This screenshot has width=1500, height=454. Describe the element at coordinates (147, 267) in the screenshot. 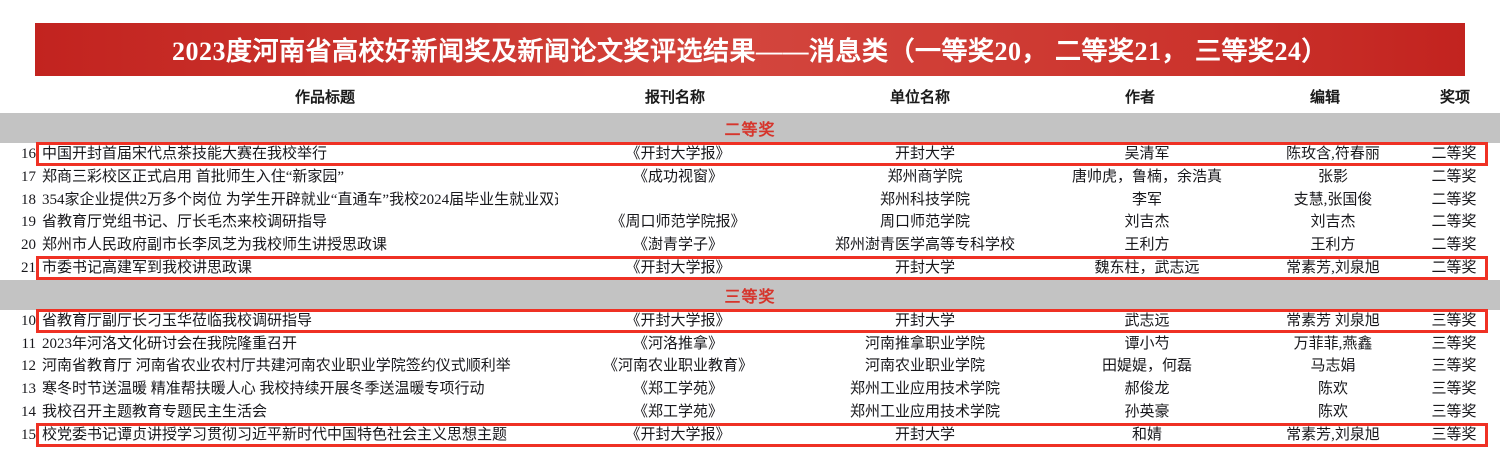

I see `cell-title: 市委书记高建军到我校讲思政课` at that location.